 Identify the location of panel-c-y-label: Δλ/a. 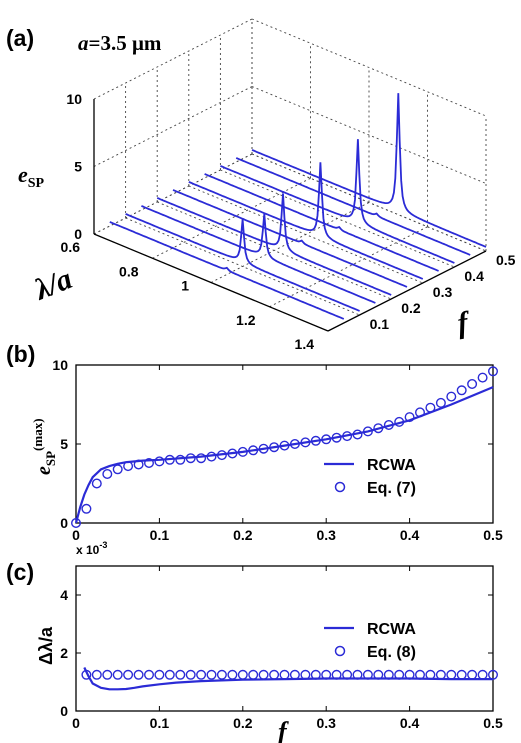
(46, 645).